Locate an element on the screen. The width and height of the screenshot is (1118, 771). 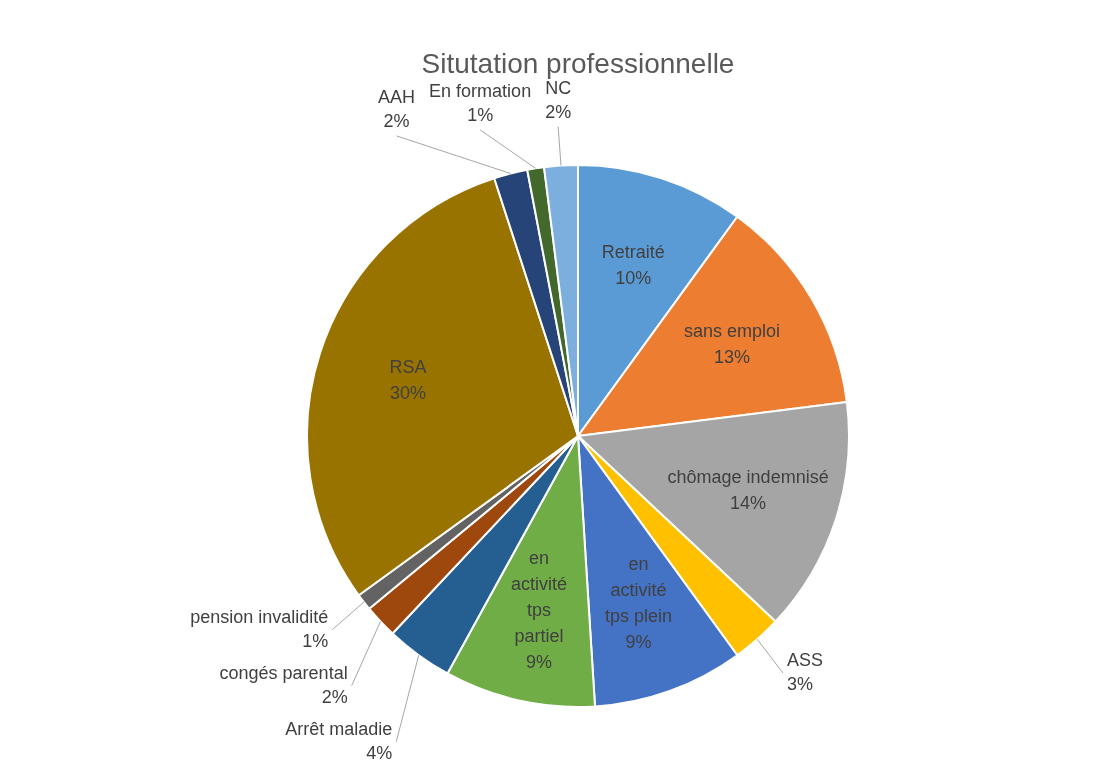
slice-label: En formation is located at coordinates (480, 90).